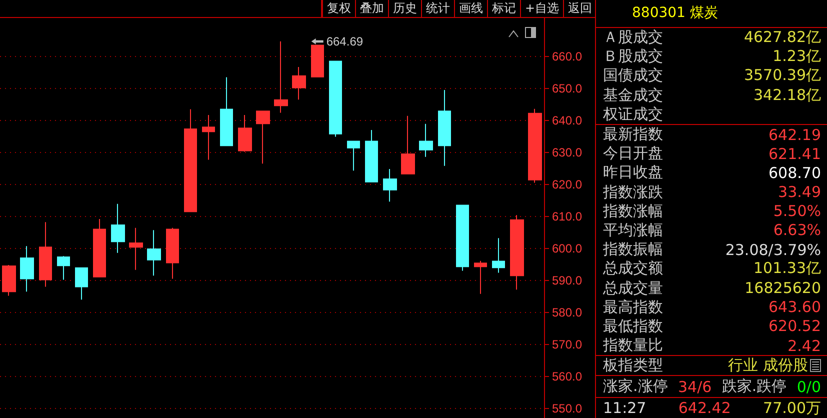 The width and height of the screenshot is (827, 418). Describe the element at coordinates (782, 288) in the screenshot. I see `text: 16825620` at that location.